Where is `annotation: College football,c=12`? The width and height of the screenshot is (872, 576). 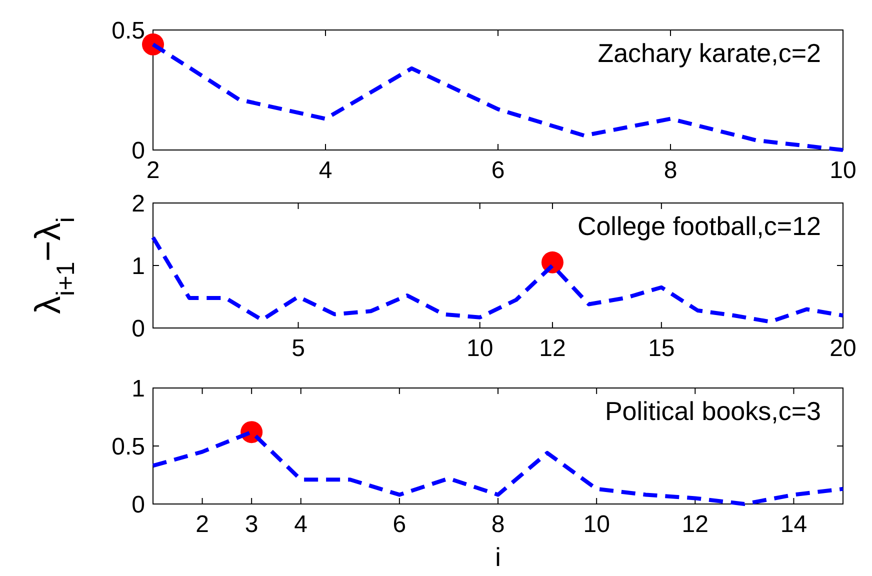 annotation: College football,c=12 is located at coordinates (699, 226).